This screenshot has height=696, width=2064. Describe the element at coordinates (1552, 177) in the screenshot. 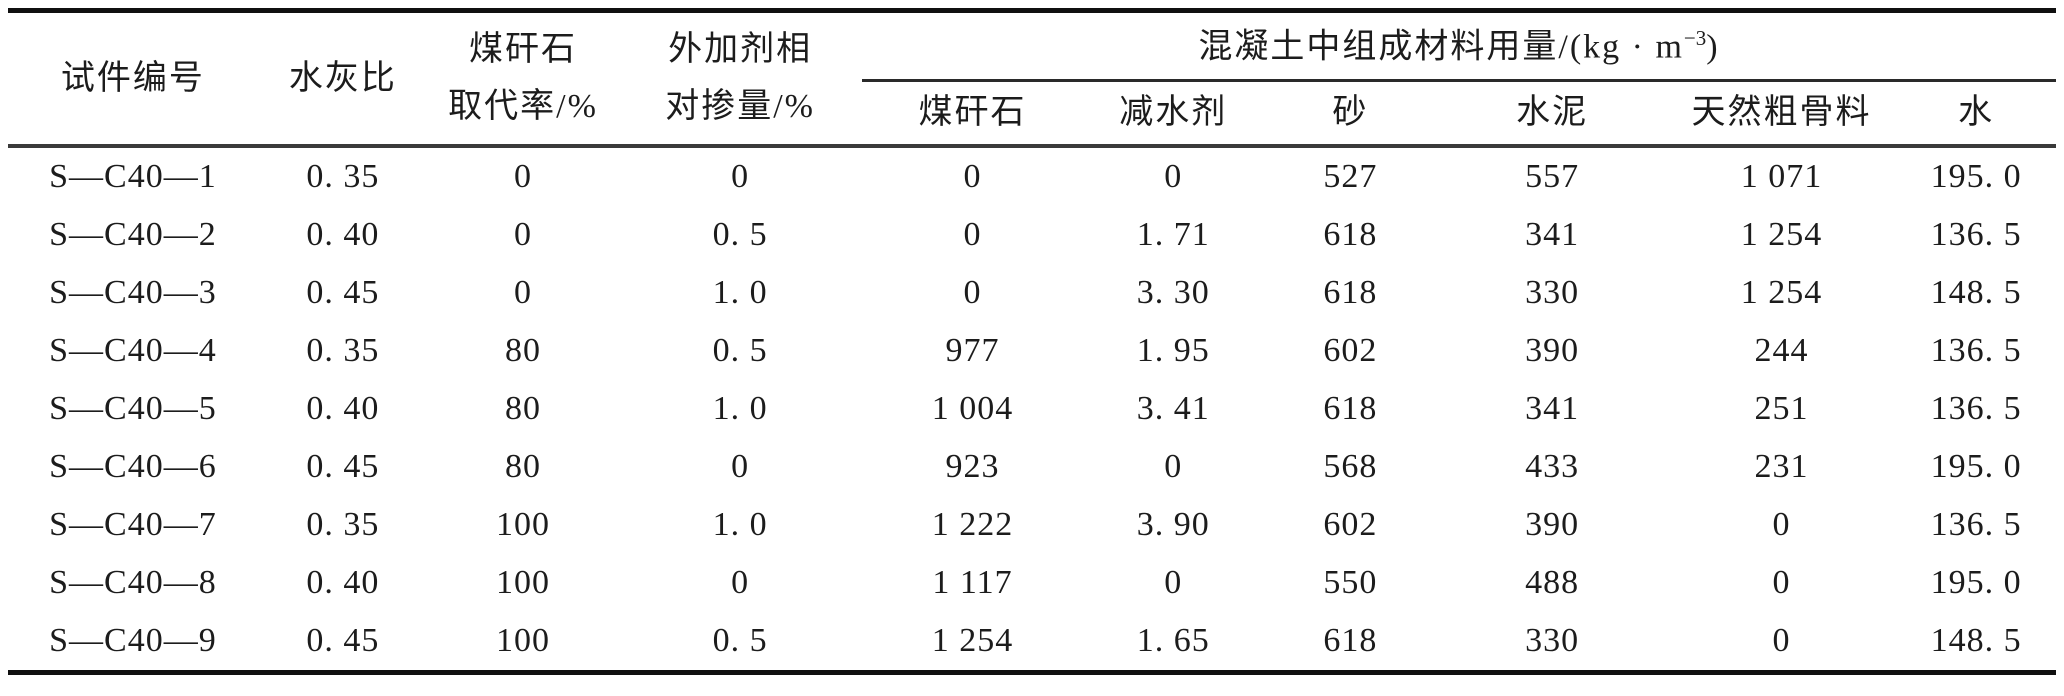

I see `table-cell: 557` at that location.